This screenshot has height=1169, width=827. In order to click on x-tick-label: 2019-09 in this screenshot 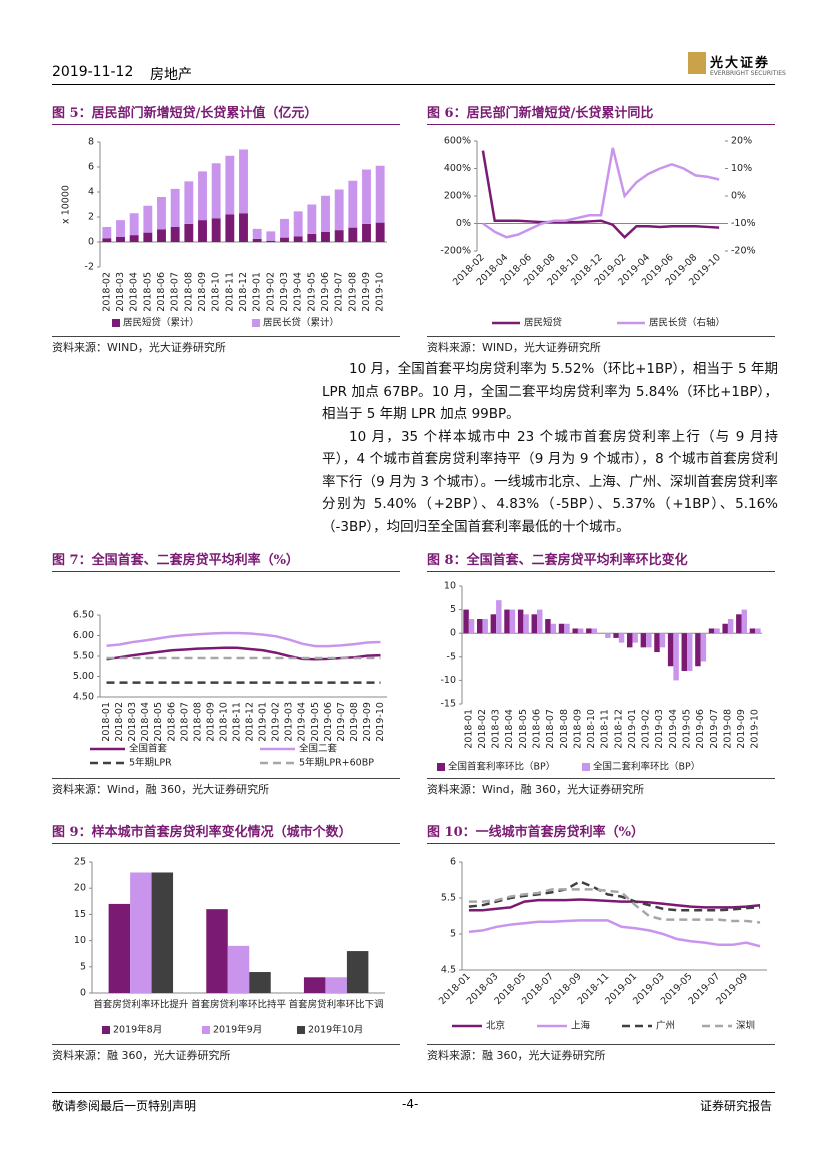, I will do `click(367, 722)`.